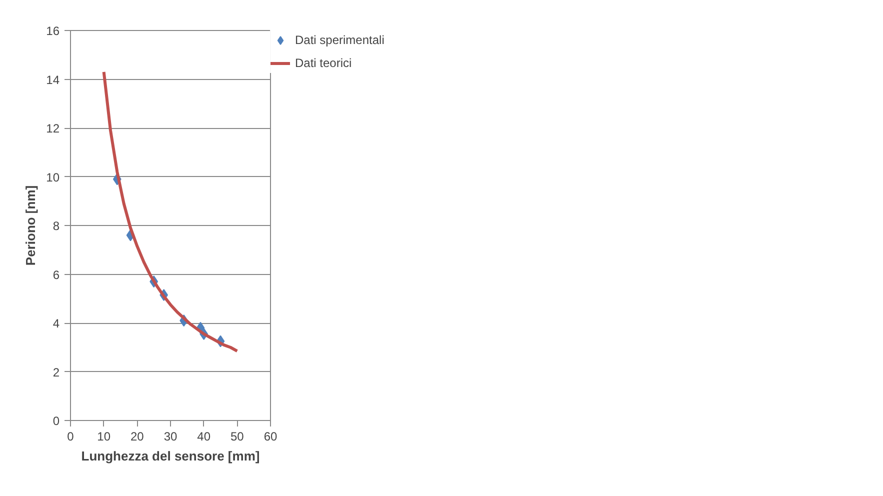 The image size is (883, 496). I want to click on x-tick-label: 60, so click(271, 437).